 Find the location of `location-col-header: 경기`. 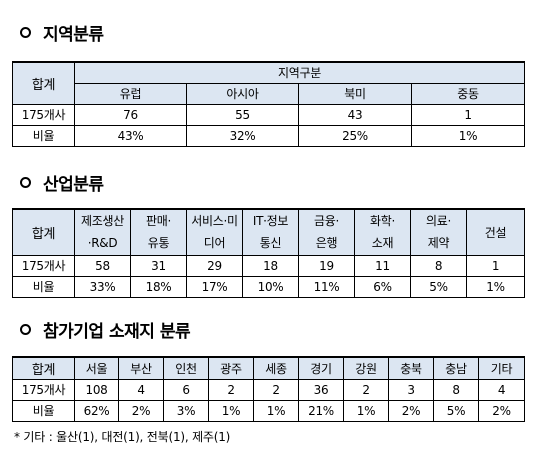

location-col-header: 경기 is located at coordinates (321, 368).